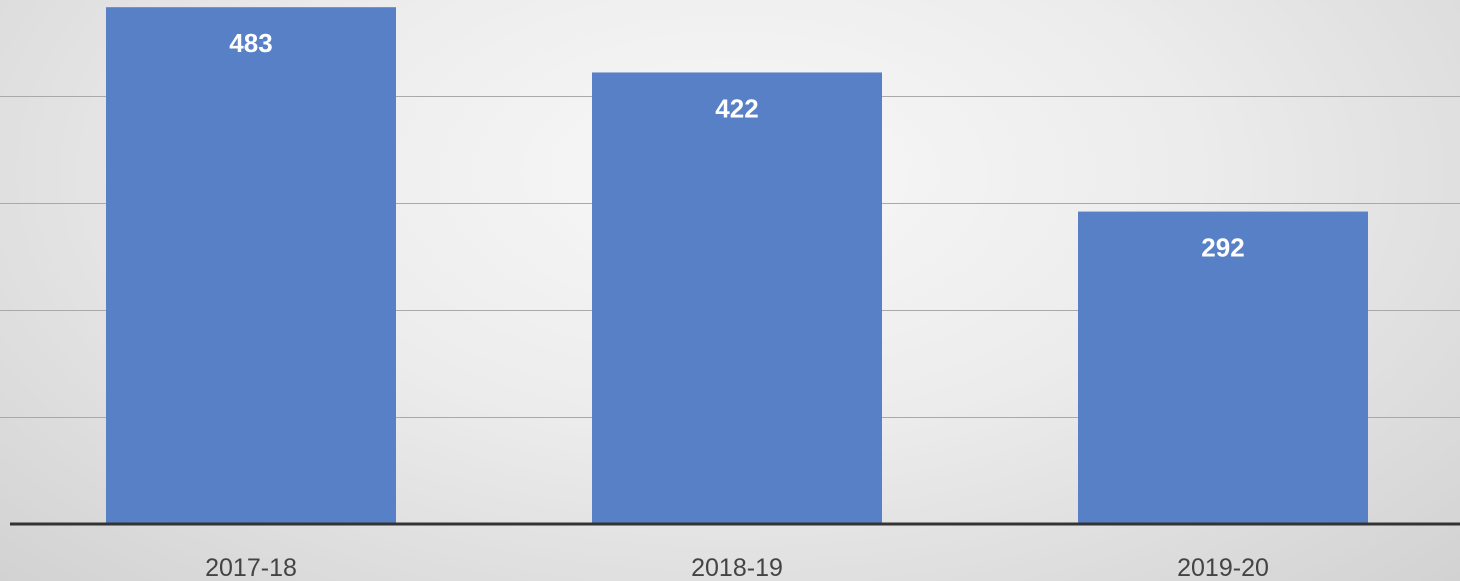 Image resolution: width=1460 pixels, height=581 pixels. Describe the element at coordinates (736, 108) in the screenshot. I see `data-label: 422` at that location.